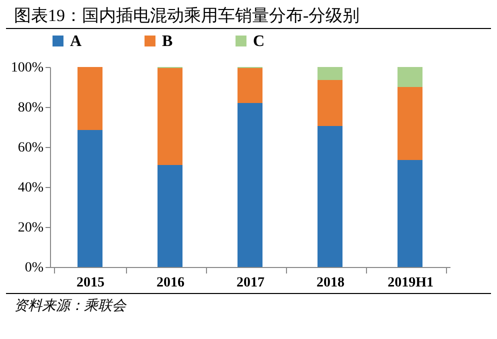 Image resolution: width=497 pixels, height=339 pixels. I want to click on legend-label: B, so click(167, 41).